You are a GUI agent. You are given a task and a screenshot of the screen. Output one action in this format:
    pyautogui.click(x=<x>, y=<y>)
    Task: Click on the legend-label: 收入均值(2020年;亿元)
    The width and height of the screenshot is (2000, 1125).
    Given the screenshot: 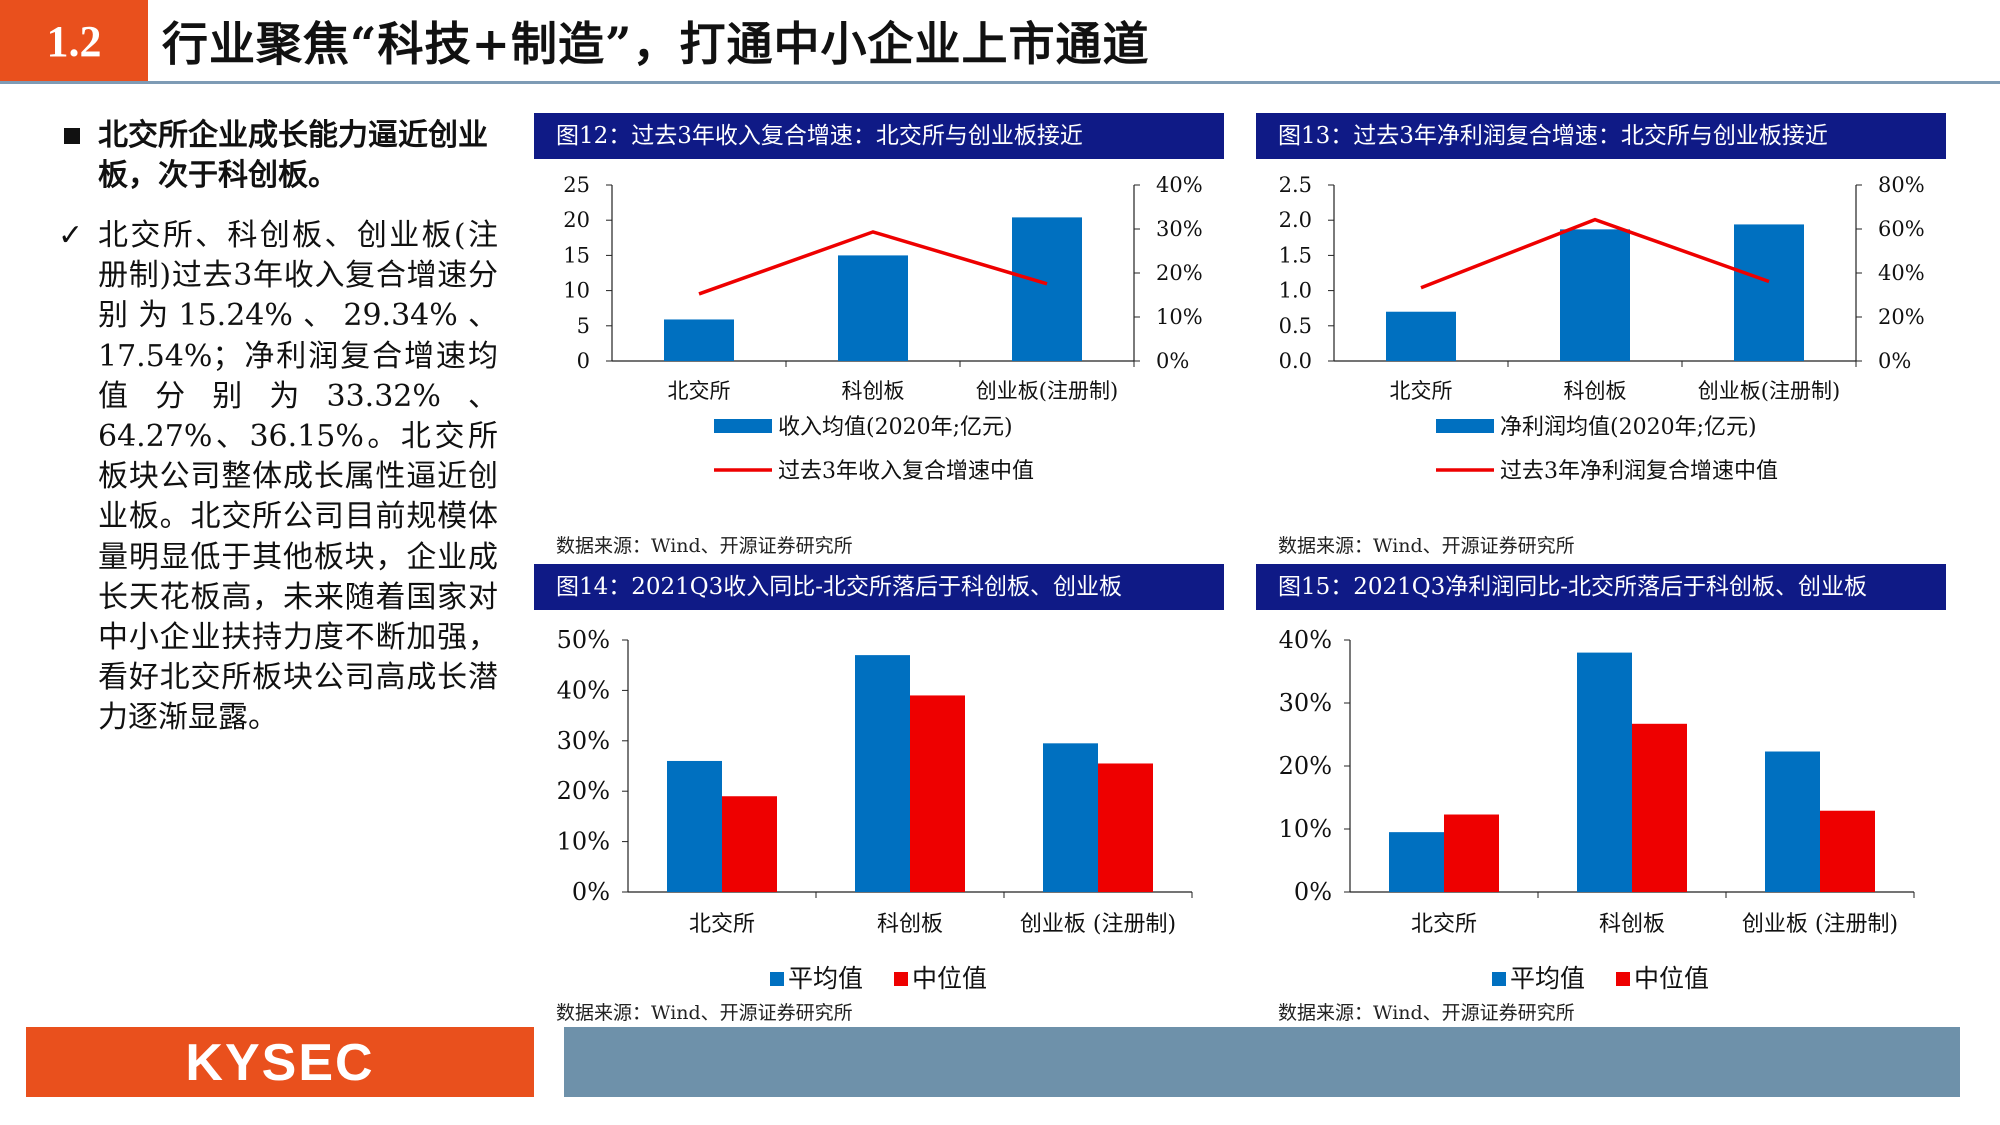 What is the action you would take?
    pyautogui.click(x=895, y=427)
    